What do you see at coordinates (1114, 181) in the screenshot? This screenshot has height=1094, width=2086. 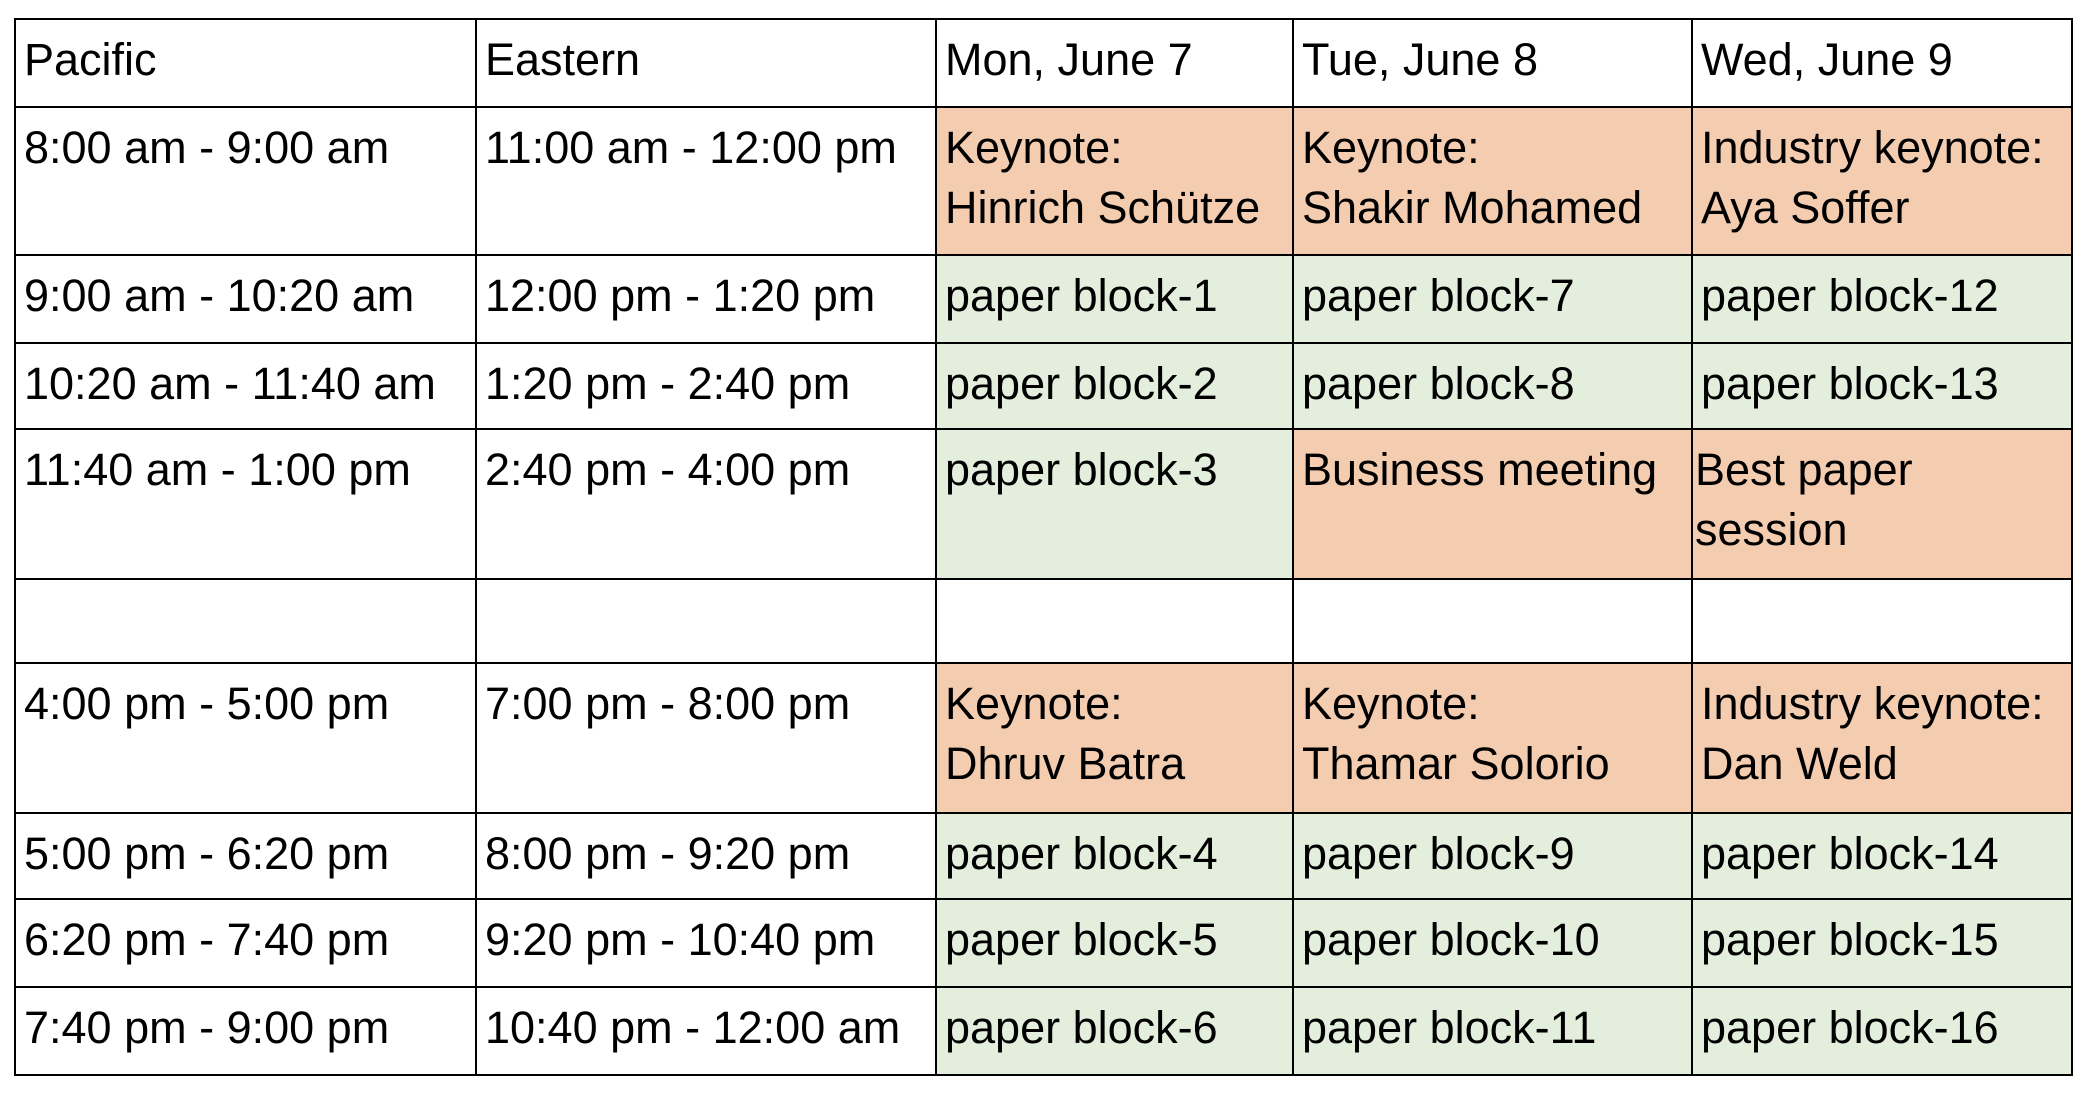 I see `keynote-cell: Keynote: Hinrich Schütze` at bounding box center [1114, 181].